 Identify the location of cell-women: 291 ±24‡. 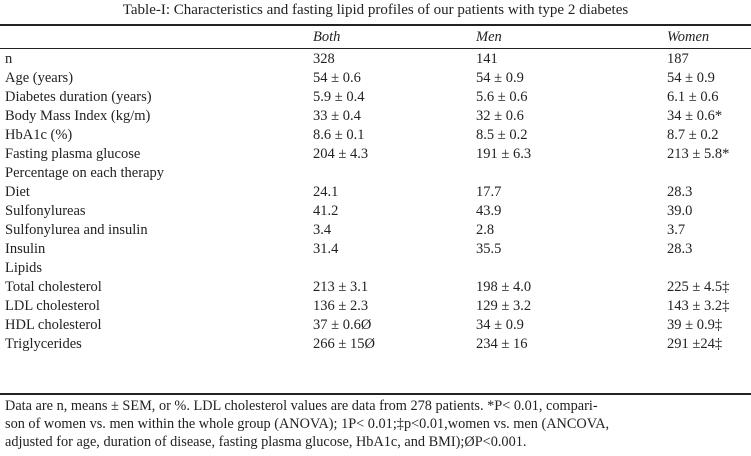
(695, 344).